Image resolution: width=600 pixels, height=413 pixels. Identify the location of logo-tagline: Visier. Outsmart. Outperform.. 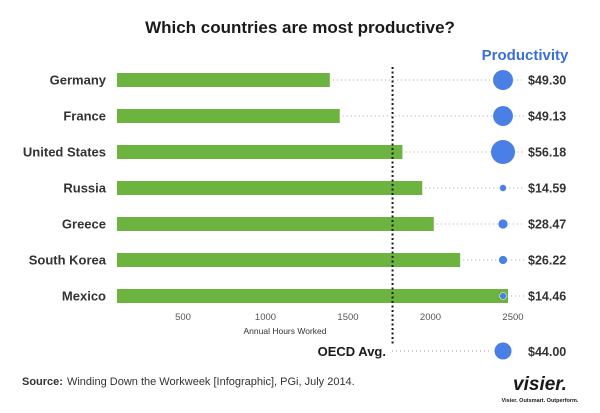
(540, 401).